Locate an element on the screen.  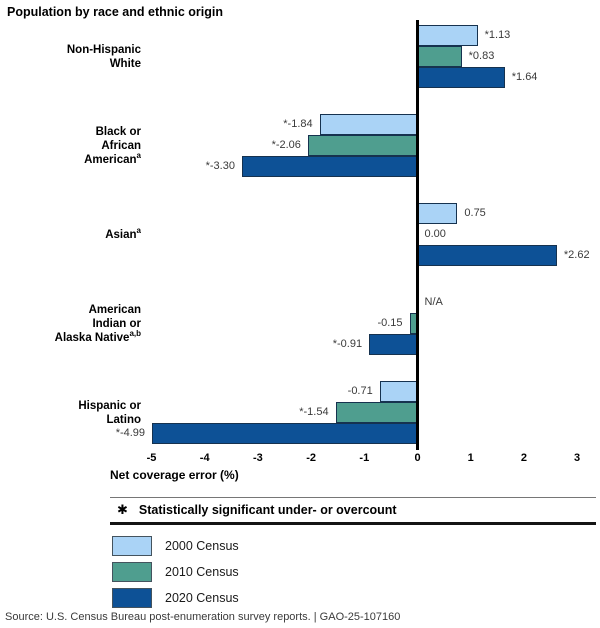
x-tick-label--1: -1 is located at coordinates (364, 458).